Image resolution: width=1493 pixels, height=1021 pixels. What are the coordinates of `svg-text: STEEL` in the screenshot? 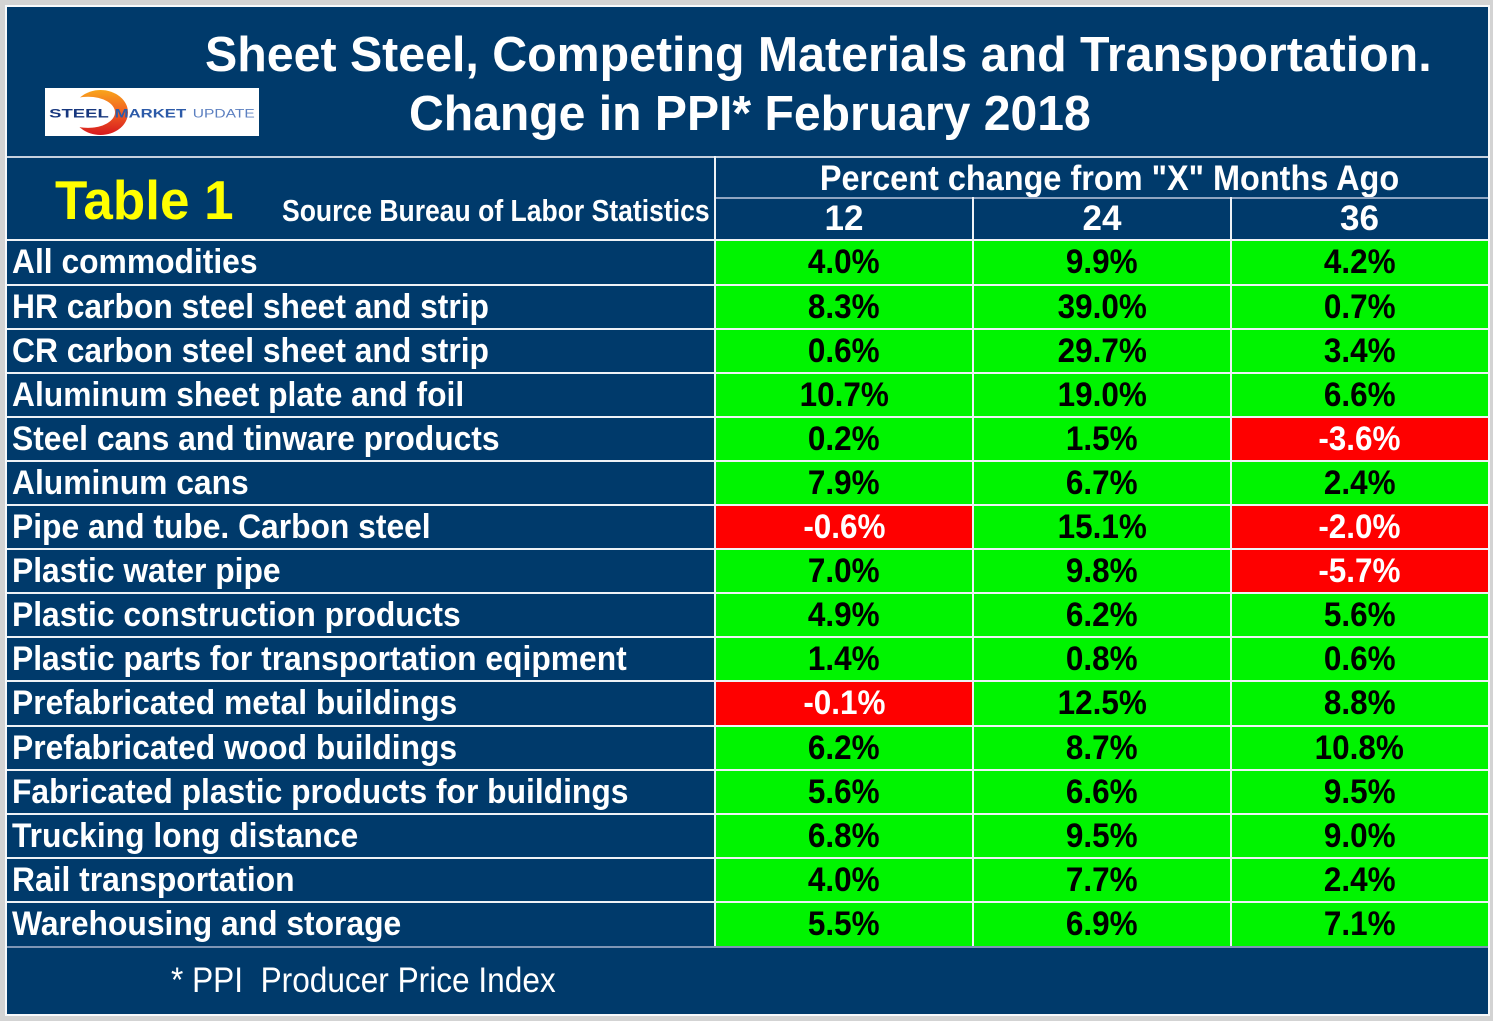 It's located at (79, 114).